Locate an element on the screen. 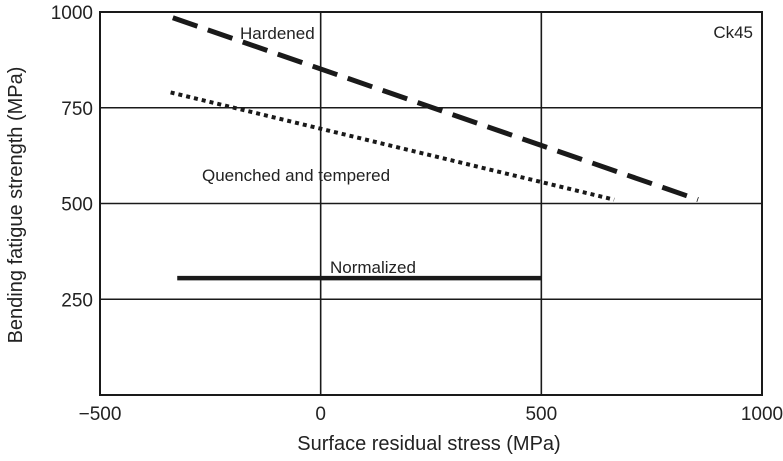  y-tick-label-1: 500 is located at coordinates (77, 205).